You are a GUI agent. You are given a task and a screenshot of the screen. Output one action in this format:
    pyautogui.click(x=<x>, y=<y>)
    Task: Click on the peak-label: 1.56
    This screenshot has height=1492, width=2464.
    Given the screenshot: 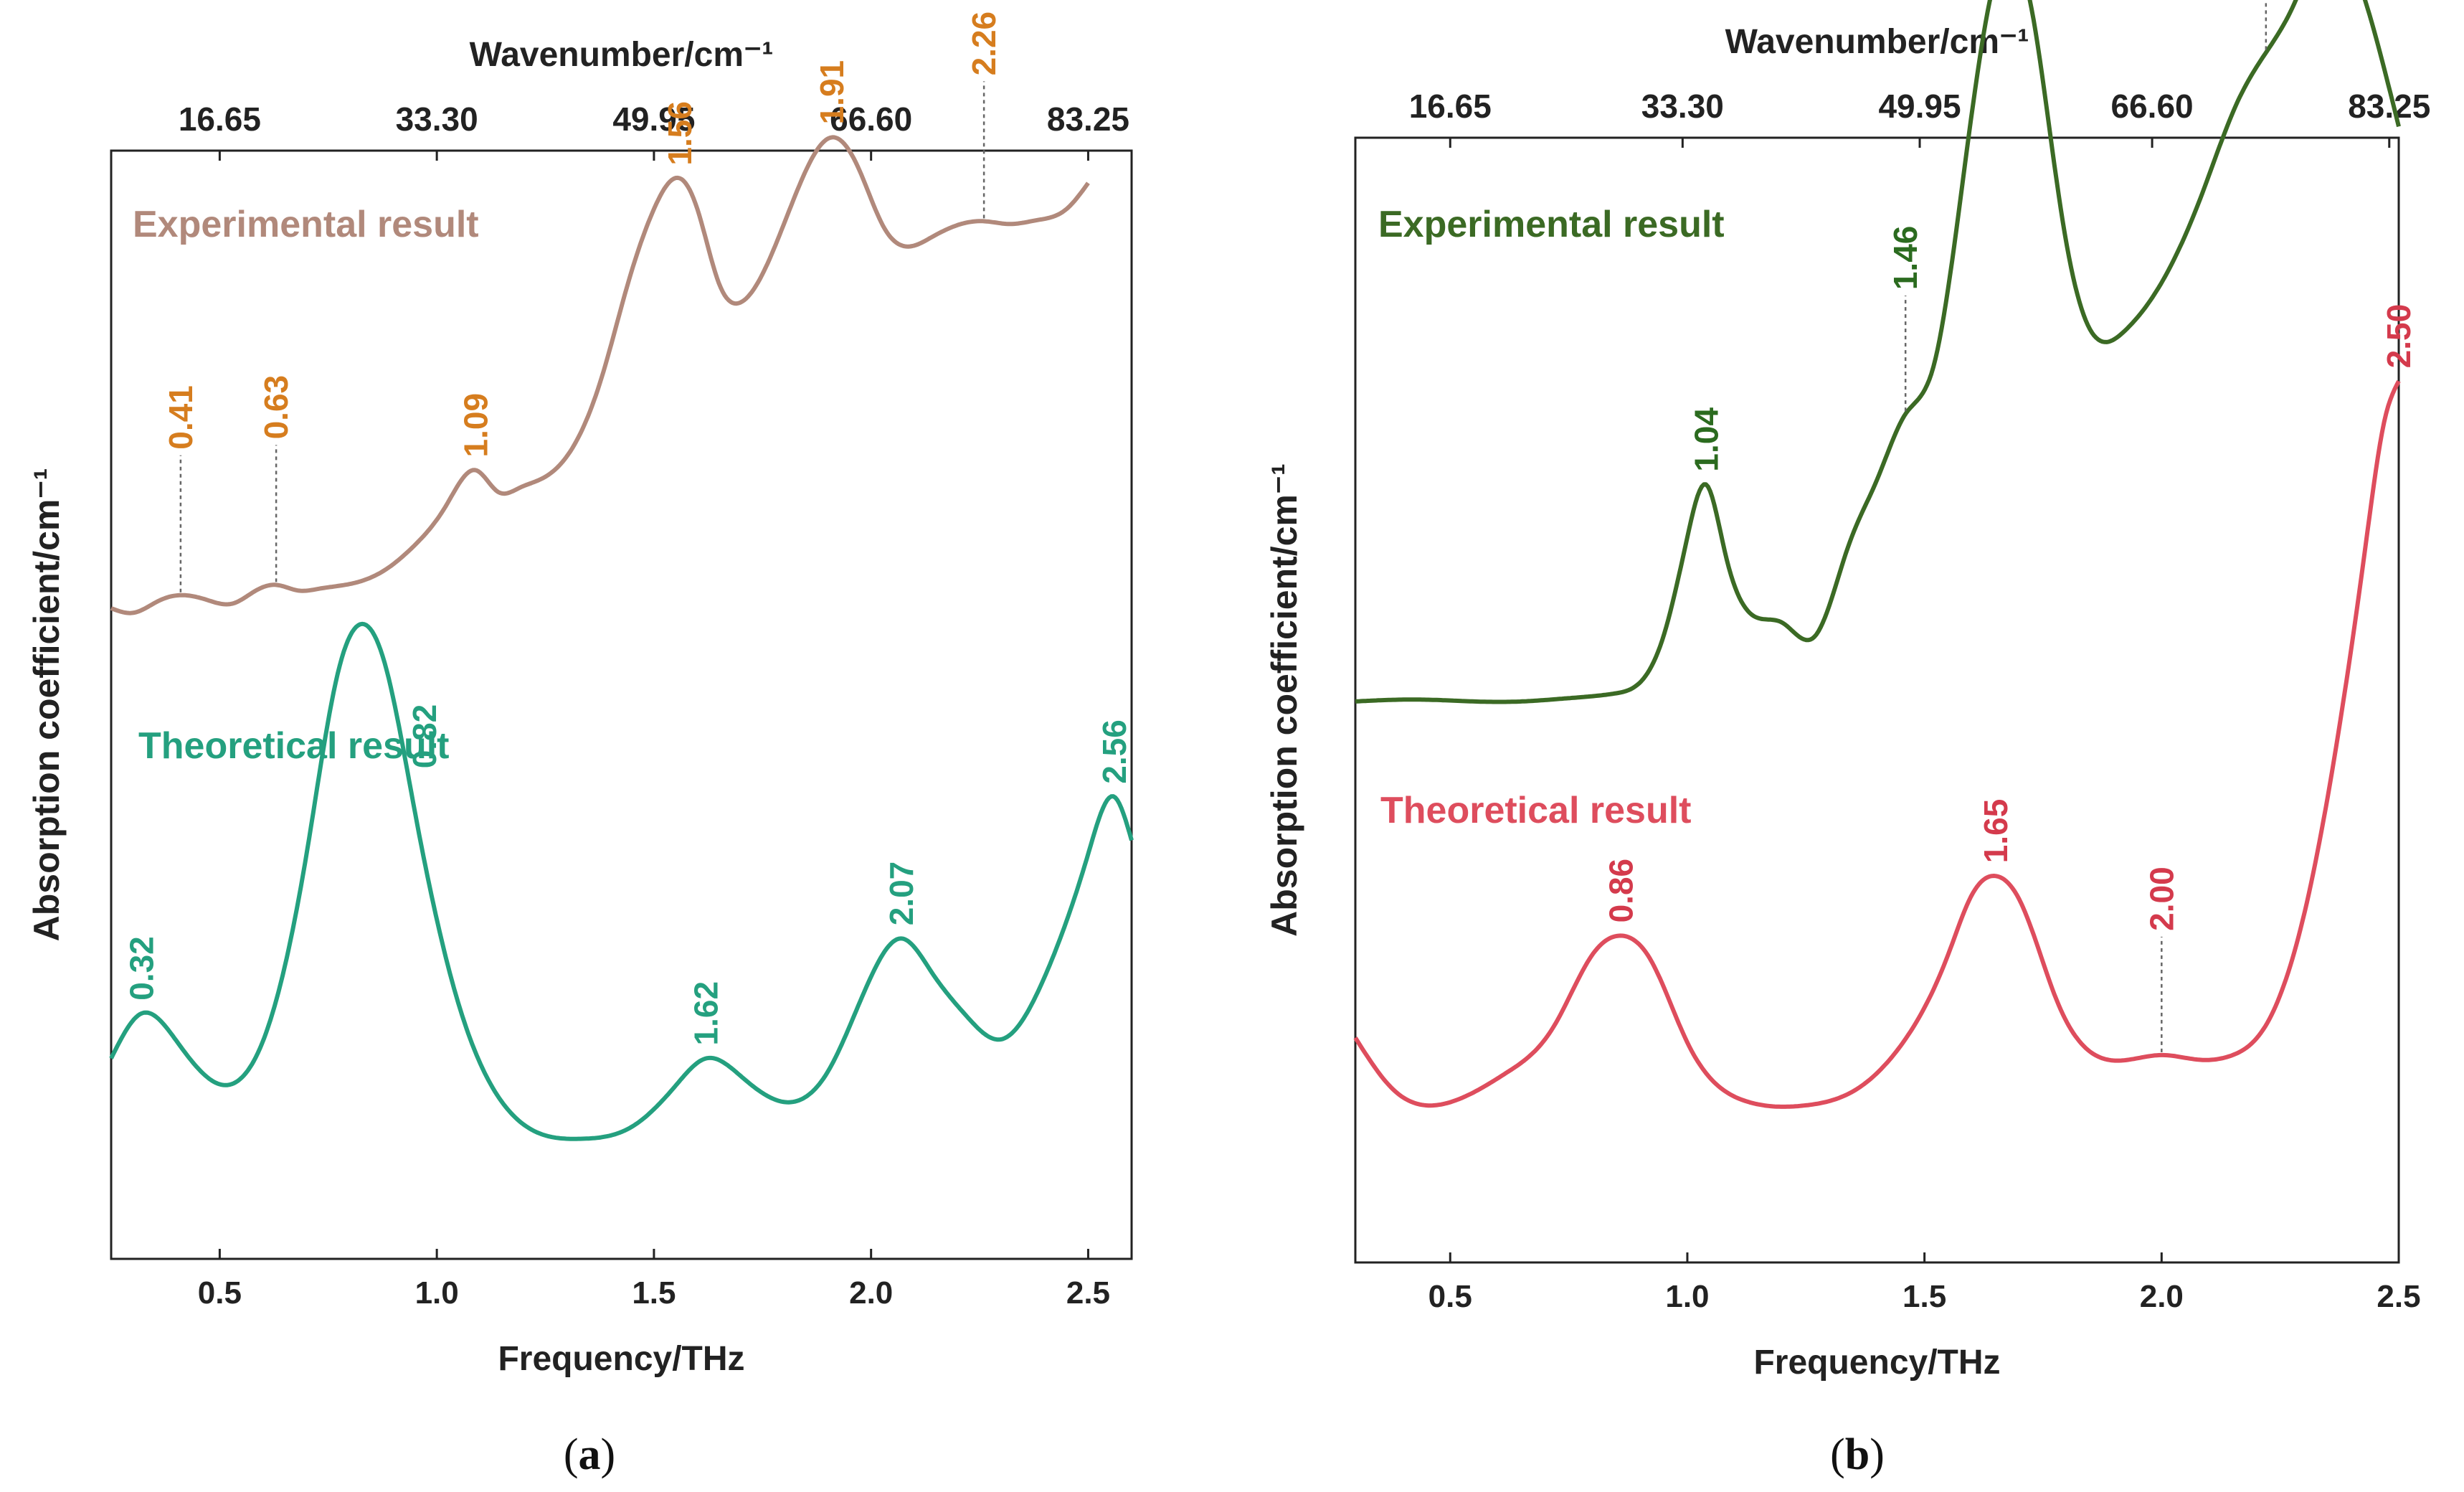 What is the action you would take?
    pyautogui.click(x=679, y=133)
    